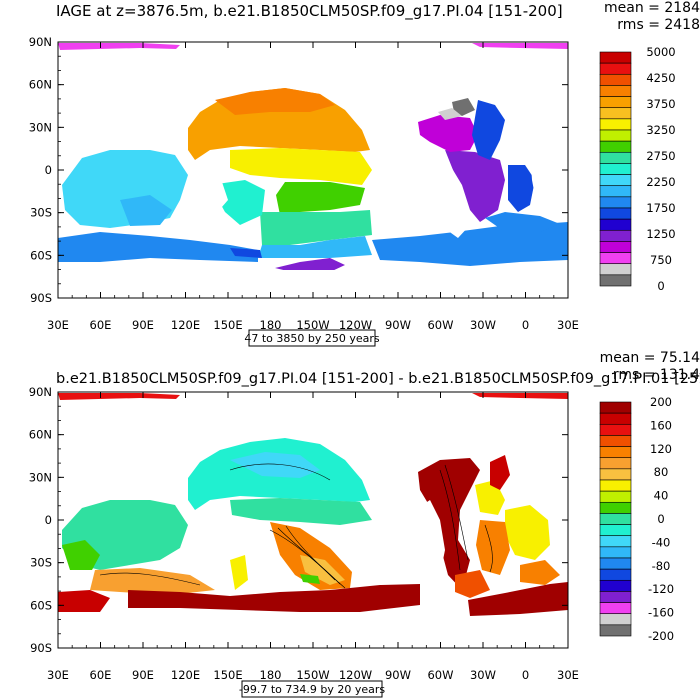 This screenshot has width=700, height=700. I want to click on panel-1-ytick-label: 90N, so click(40, 42).